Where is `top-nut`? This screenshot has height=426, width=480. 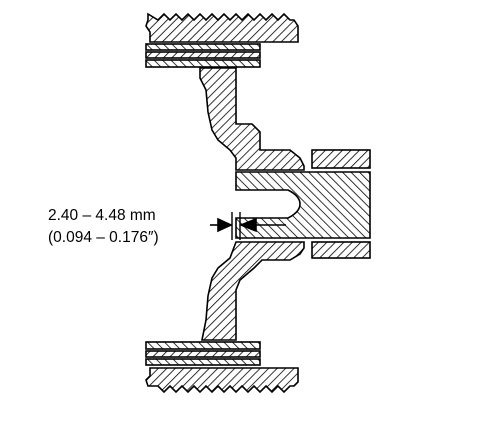
top-nut is located at coordinates (222, 27).